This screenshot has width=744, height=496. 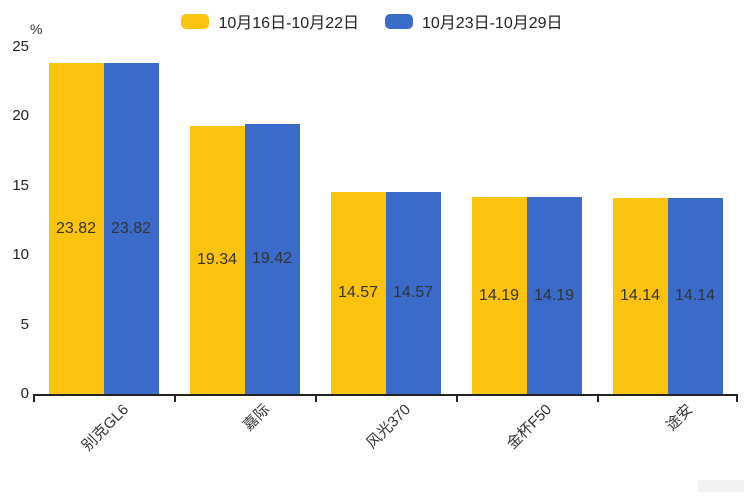 I want to click on bar-series-0-途安: 14.14, so click(x=640, y=296).